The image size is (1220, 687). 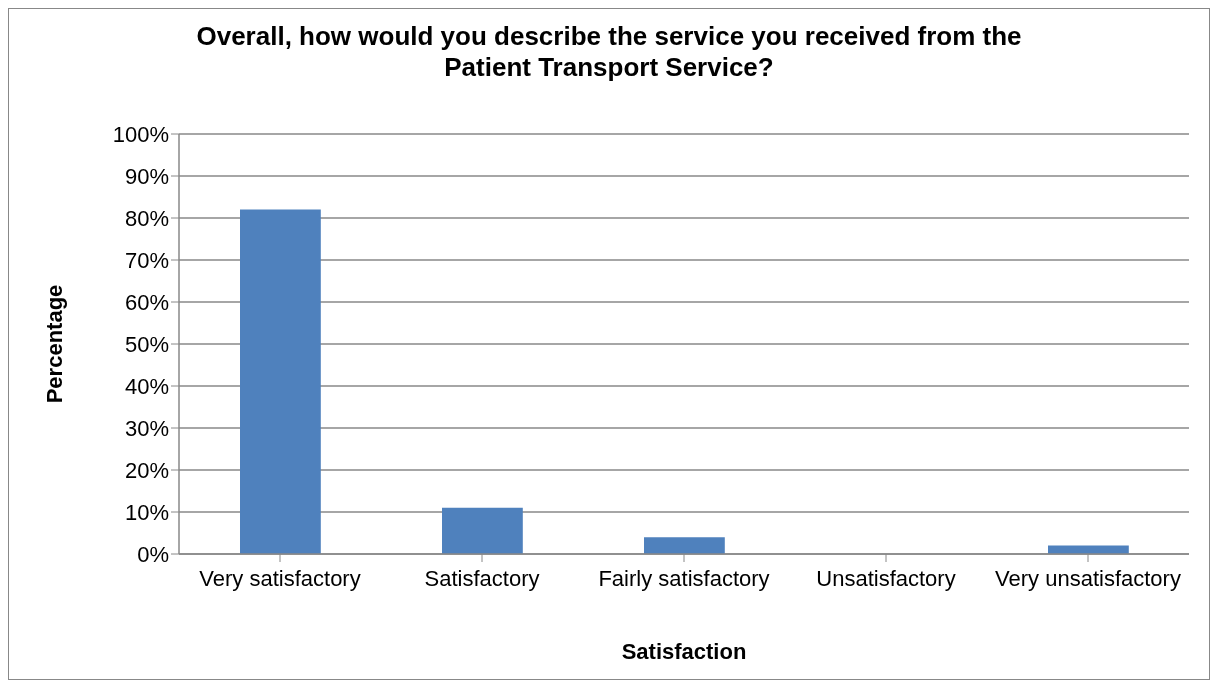 I want to click on y-tick-label: 30%, so click(x=146, y=428).